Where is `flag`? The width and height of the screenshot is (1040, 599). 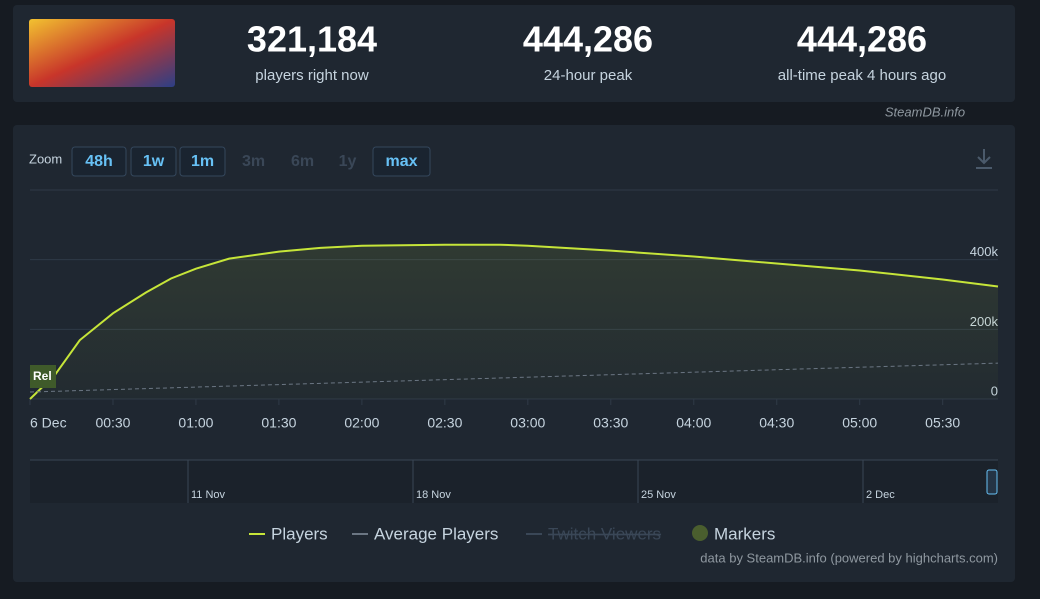
flag is located at coordinates (43, 376).